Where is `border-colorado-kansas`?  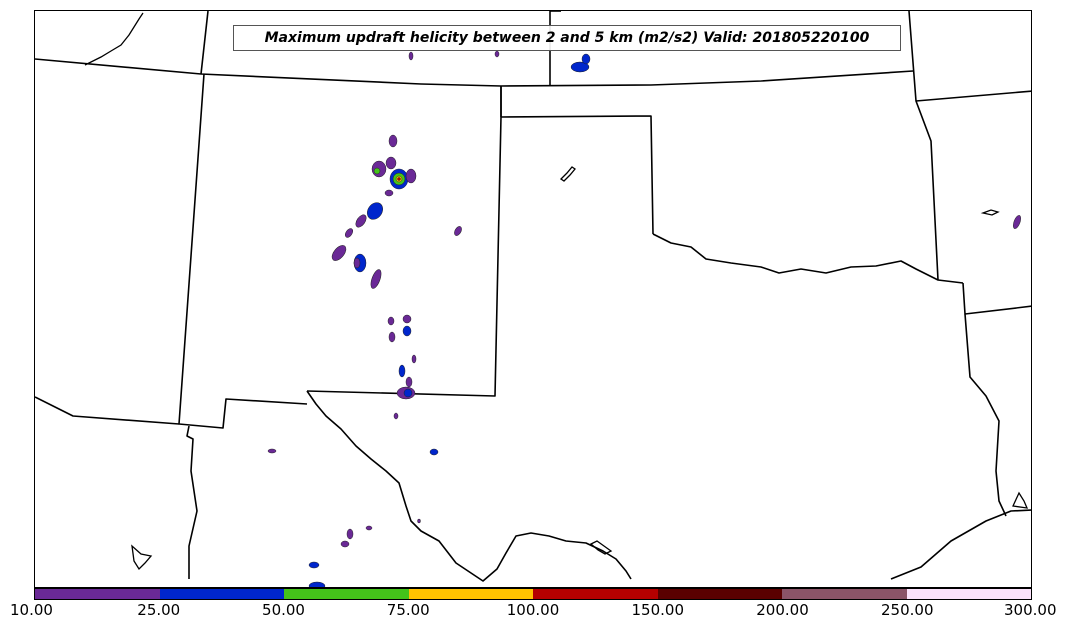 border-colorado-kansas is located at coordinates (204, 43).